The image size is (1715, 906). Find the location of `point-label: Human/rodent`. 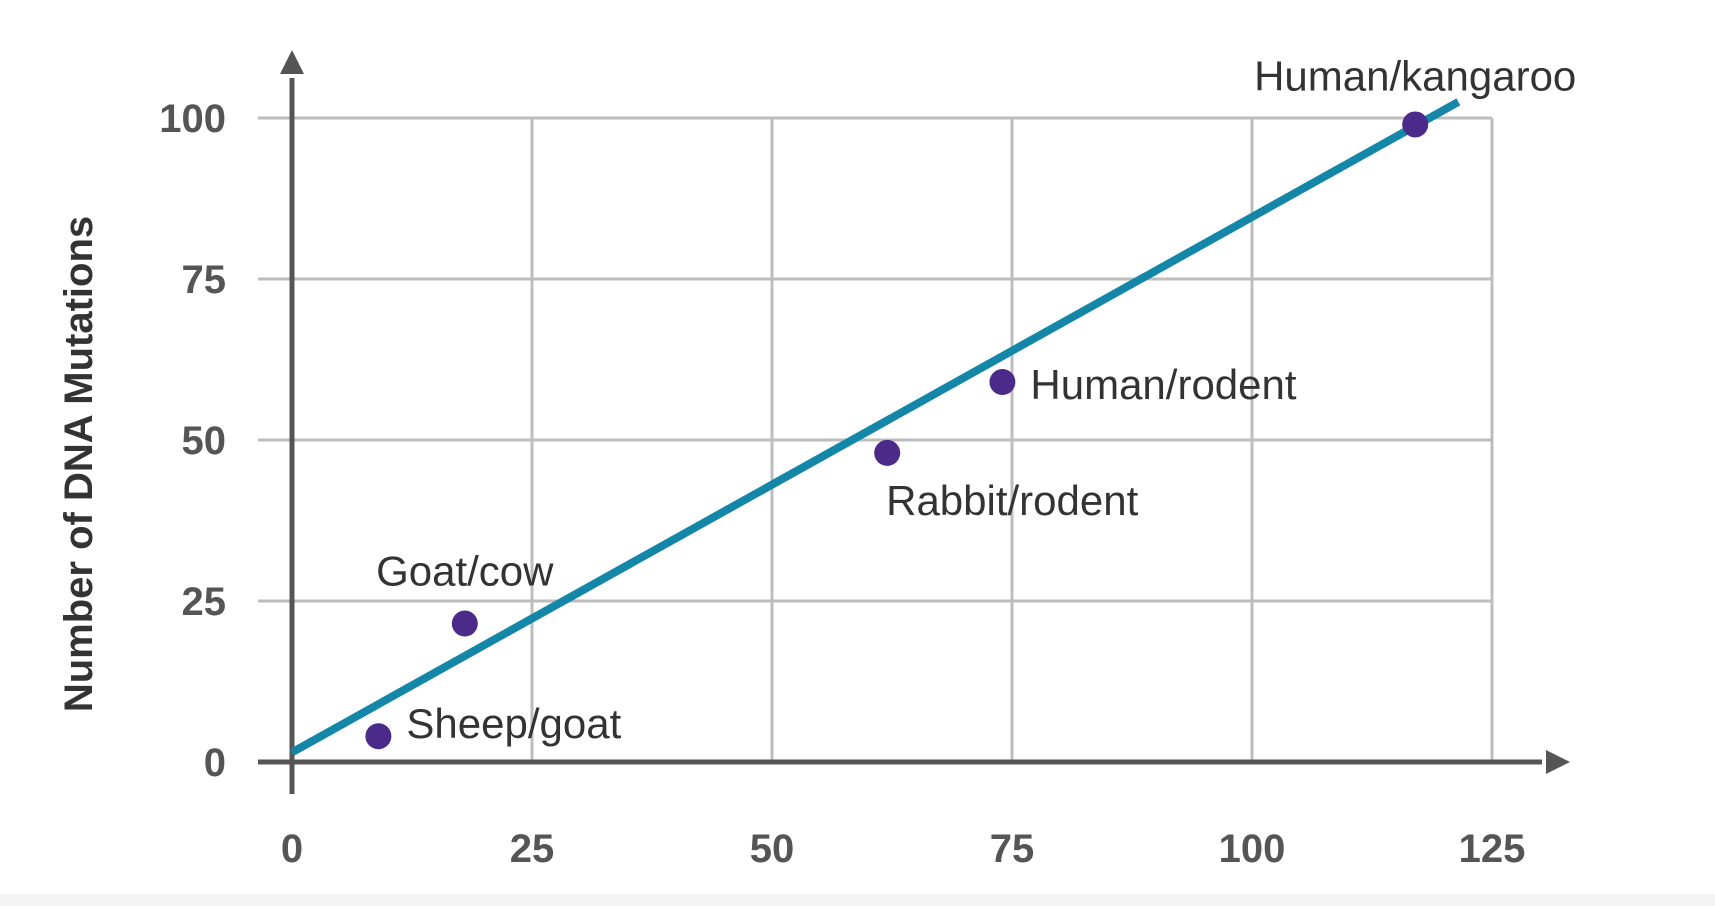

point-label: Human/rodent is located at coordinates (1163, 384).